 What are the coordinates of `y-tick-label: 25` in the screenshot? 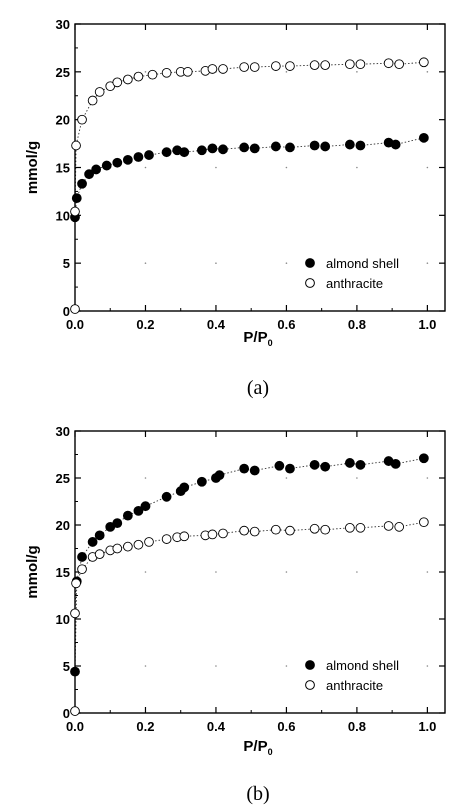 It's located at (63, 478).